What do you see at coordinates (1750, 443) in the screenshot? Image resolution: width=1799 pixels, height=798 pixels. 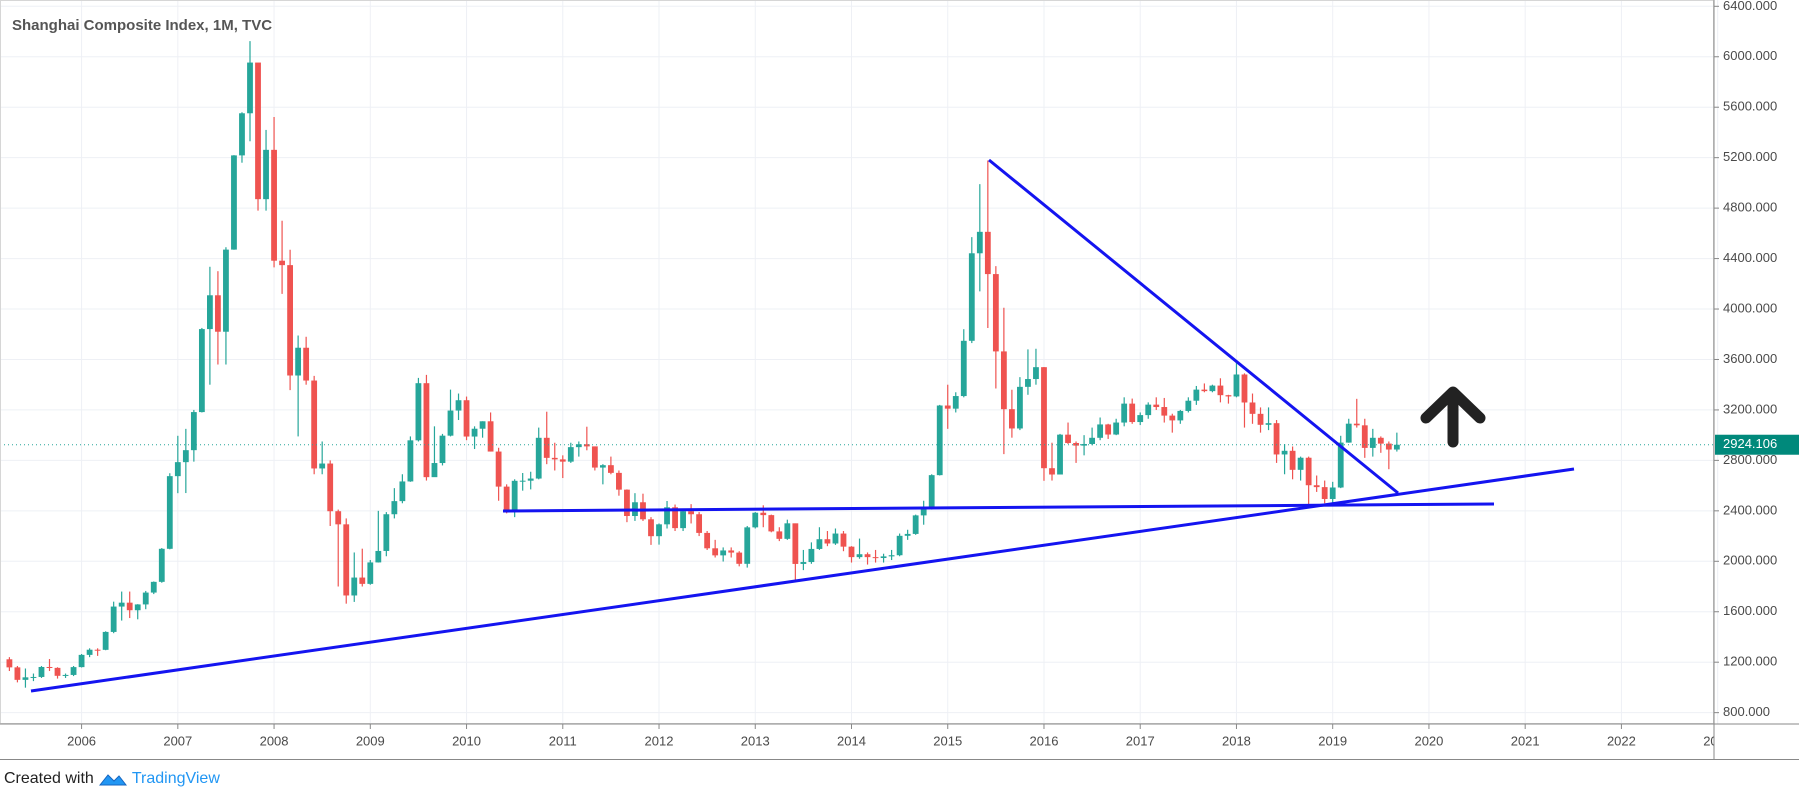 I see `last-price-label: 2924.106` at bounding box center [1750, 443].